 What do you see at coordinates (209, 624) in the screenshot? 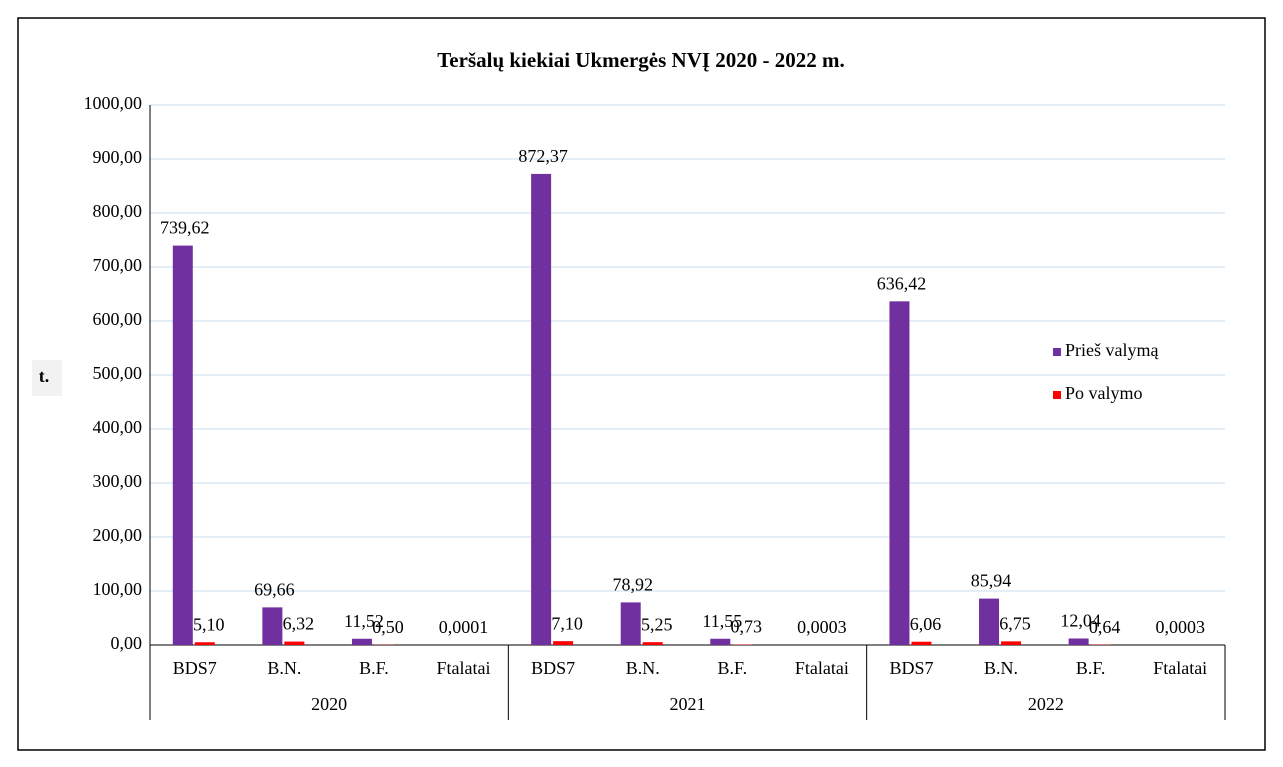
I see `data-label: 5,10` at bounding box center [209, 624].